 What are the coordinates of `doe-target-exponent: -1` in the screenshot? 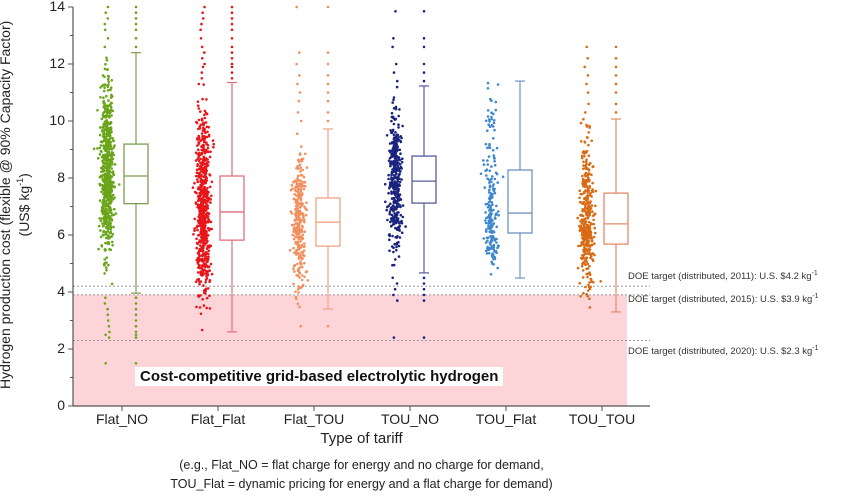 It's located at (814, 273).